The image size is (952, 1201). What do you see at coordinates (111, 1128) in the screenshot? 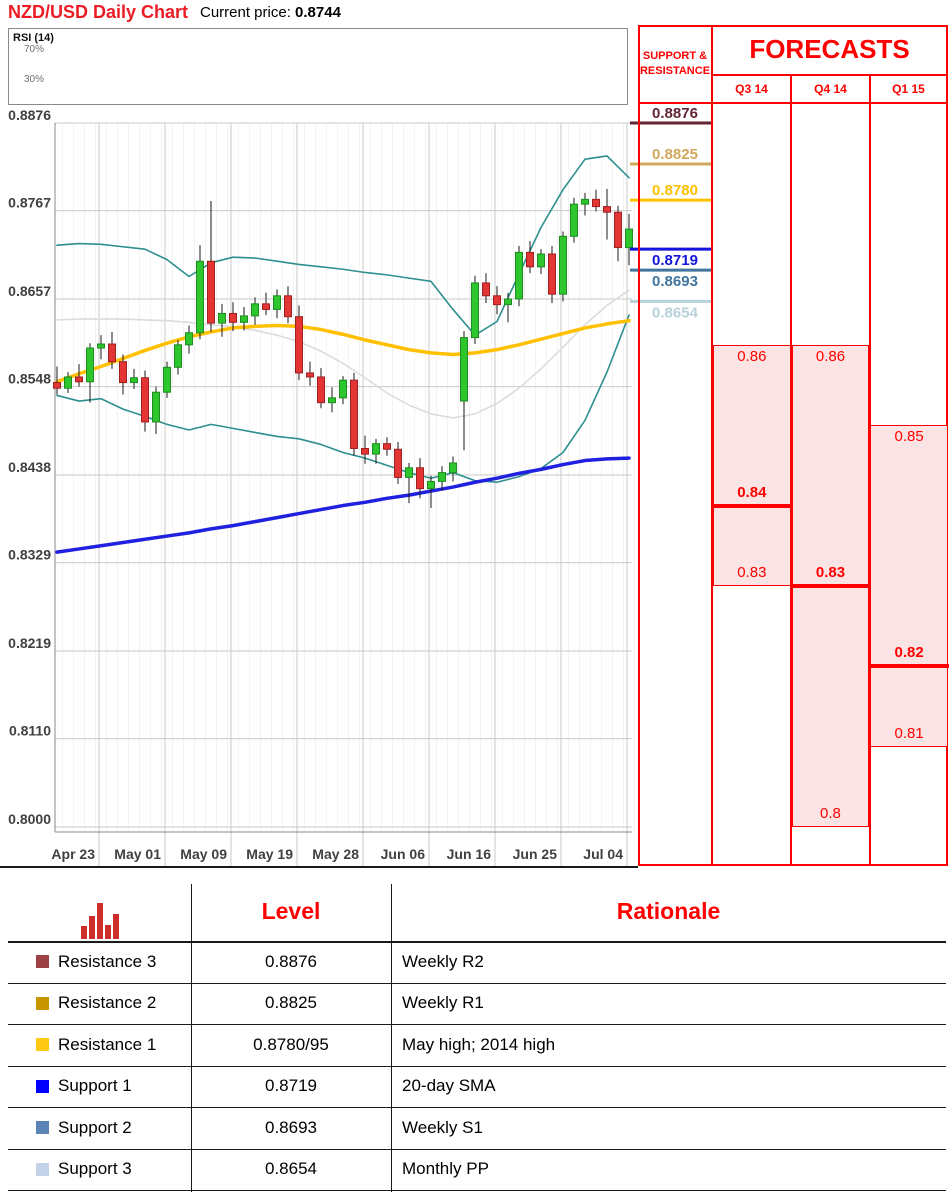
I see `table-row-name: Support 2` at bounding box center [111, 1128].